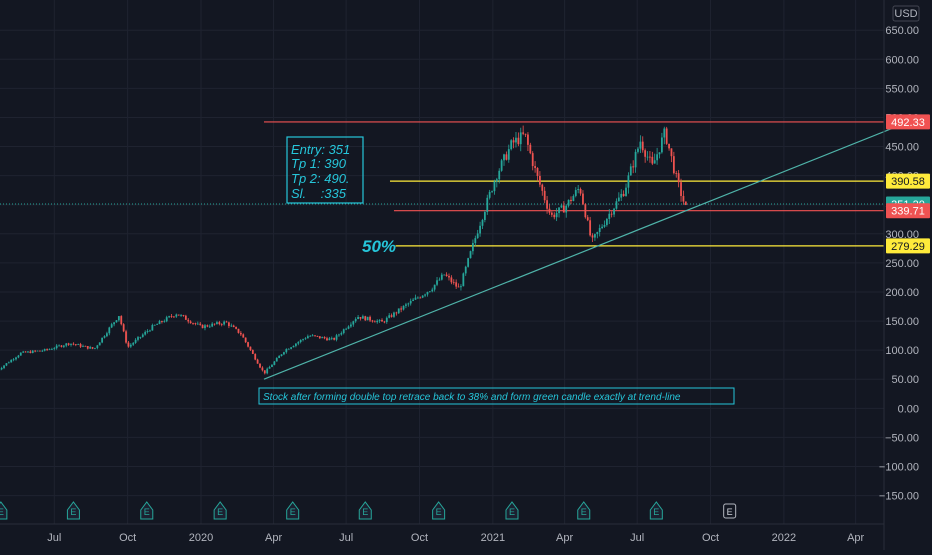 This screenshot has height=555, width=932. I want to click on price-tag-label: 339.71, so click(908, 212).